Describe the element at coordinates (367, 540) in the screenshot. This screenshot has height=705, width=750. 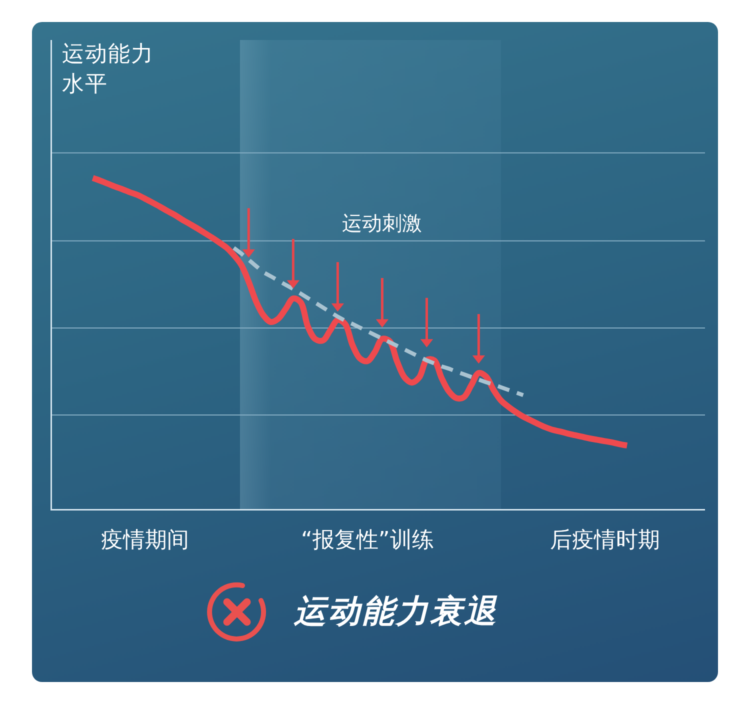
I see `x-tick-label: “报复性”训练` at that location.